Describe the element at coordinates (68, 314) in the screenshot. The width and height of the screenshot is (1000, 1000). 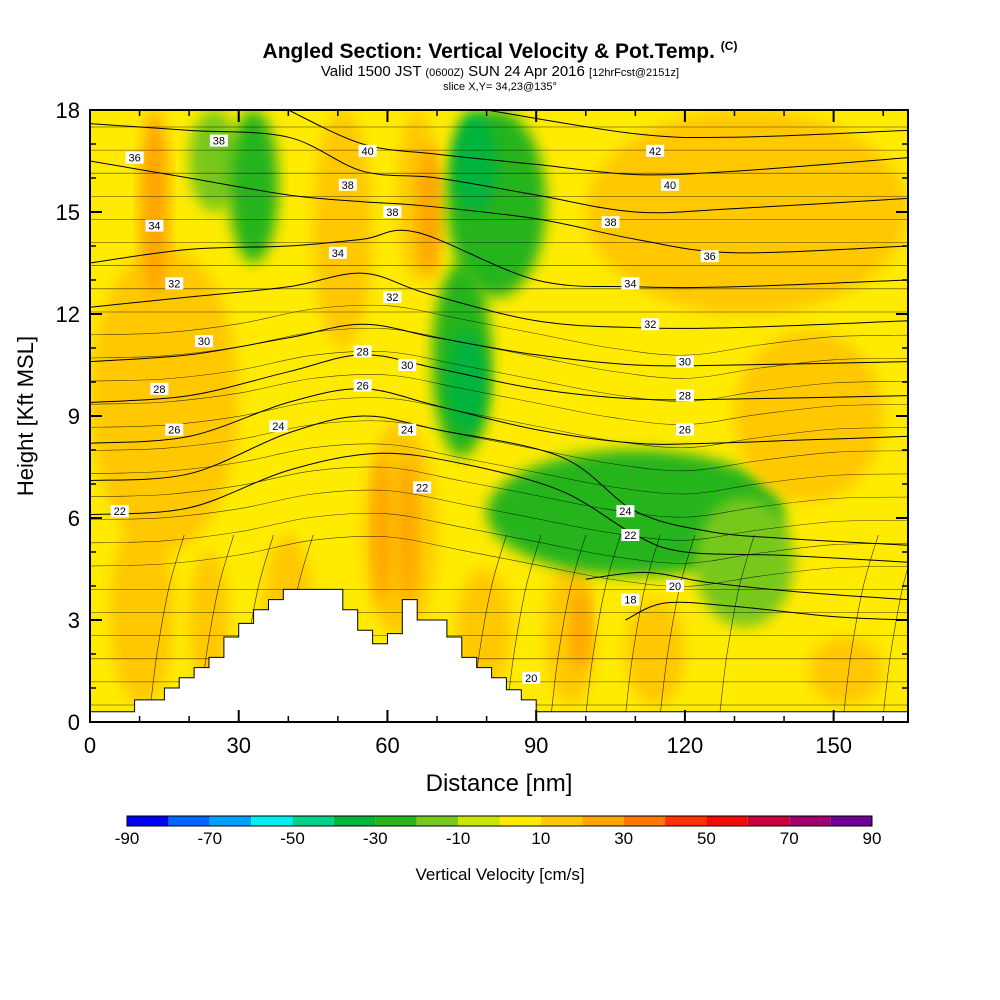
I see `y-tick-label: 12` at that location.